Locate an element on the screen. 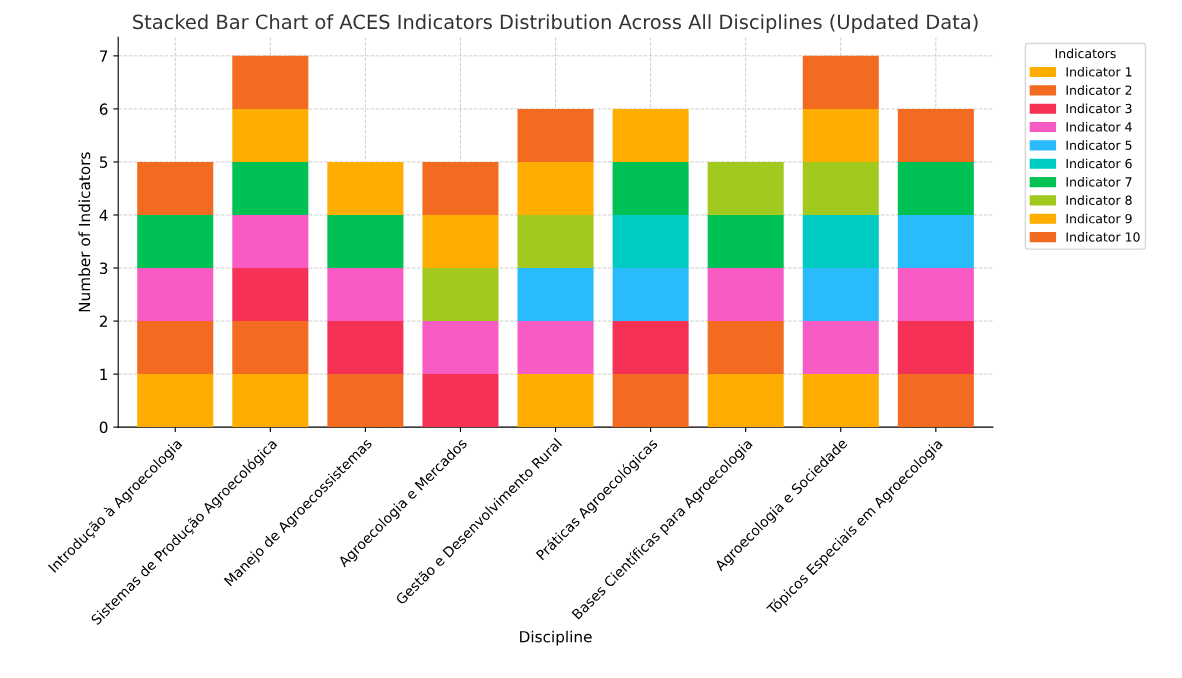 The height and width of the screenshot is (678, 1182). y-tick-label: 7 is located at coordinates (104, 56).